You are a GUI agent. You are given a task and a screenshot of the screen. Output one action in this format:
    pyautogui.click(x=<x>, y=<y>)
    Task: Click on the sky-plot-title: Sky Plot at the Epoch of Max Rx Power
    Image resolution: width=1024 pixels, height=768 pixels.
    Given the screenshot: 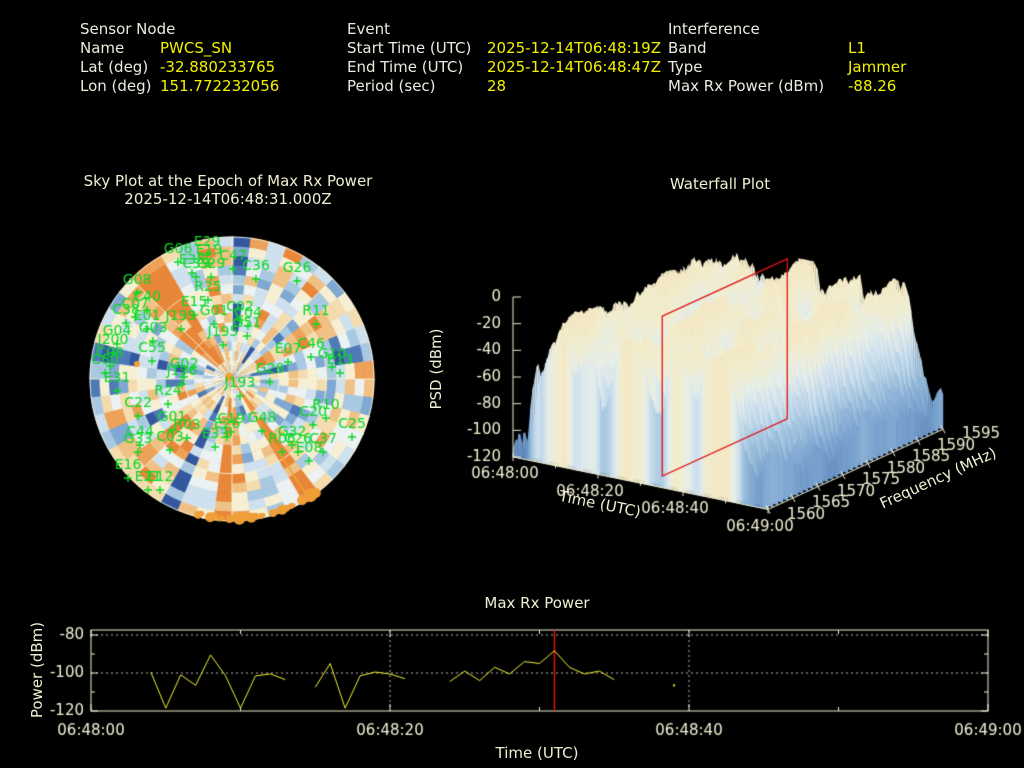 What is the action you would take?
    pyautogui.click(x=228, y=181)
    